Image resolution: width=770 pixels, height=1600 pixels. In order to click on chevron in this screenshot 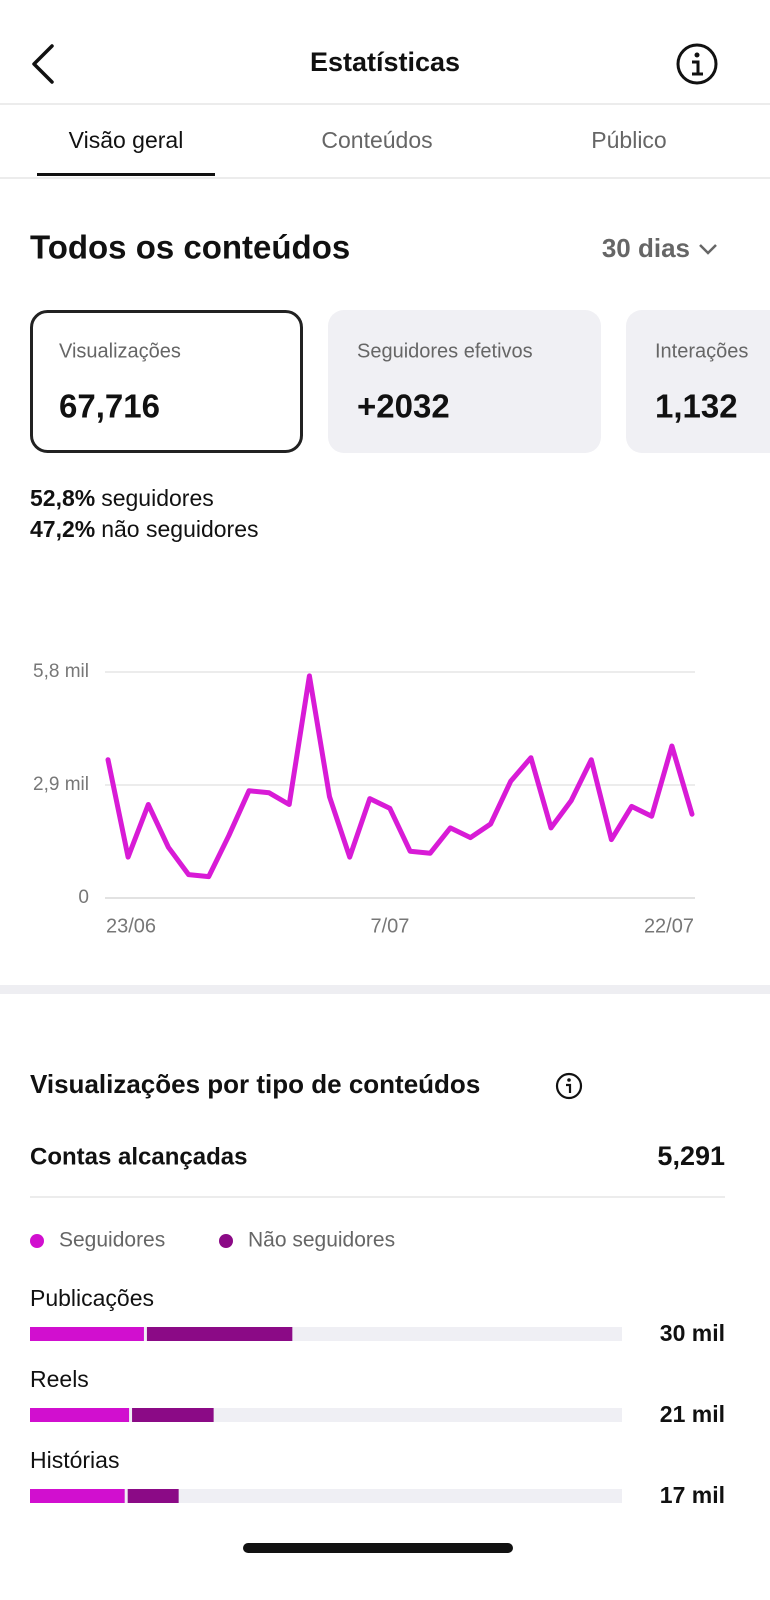, I will do `click(708, 249)`.